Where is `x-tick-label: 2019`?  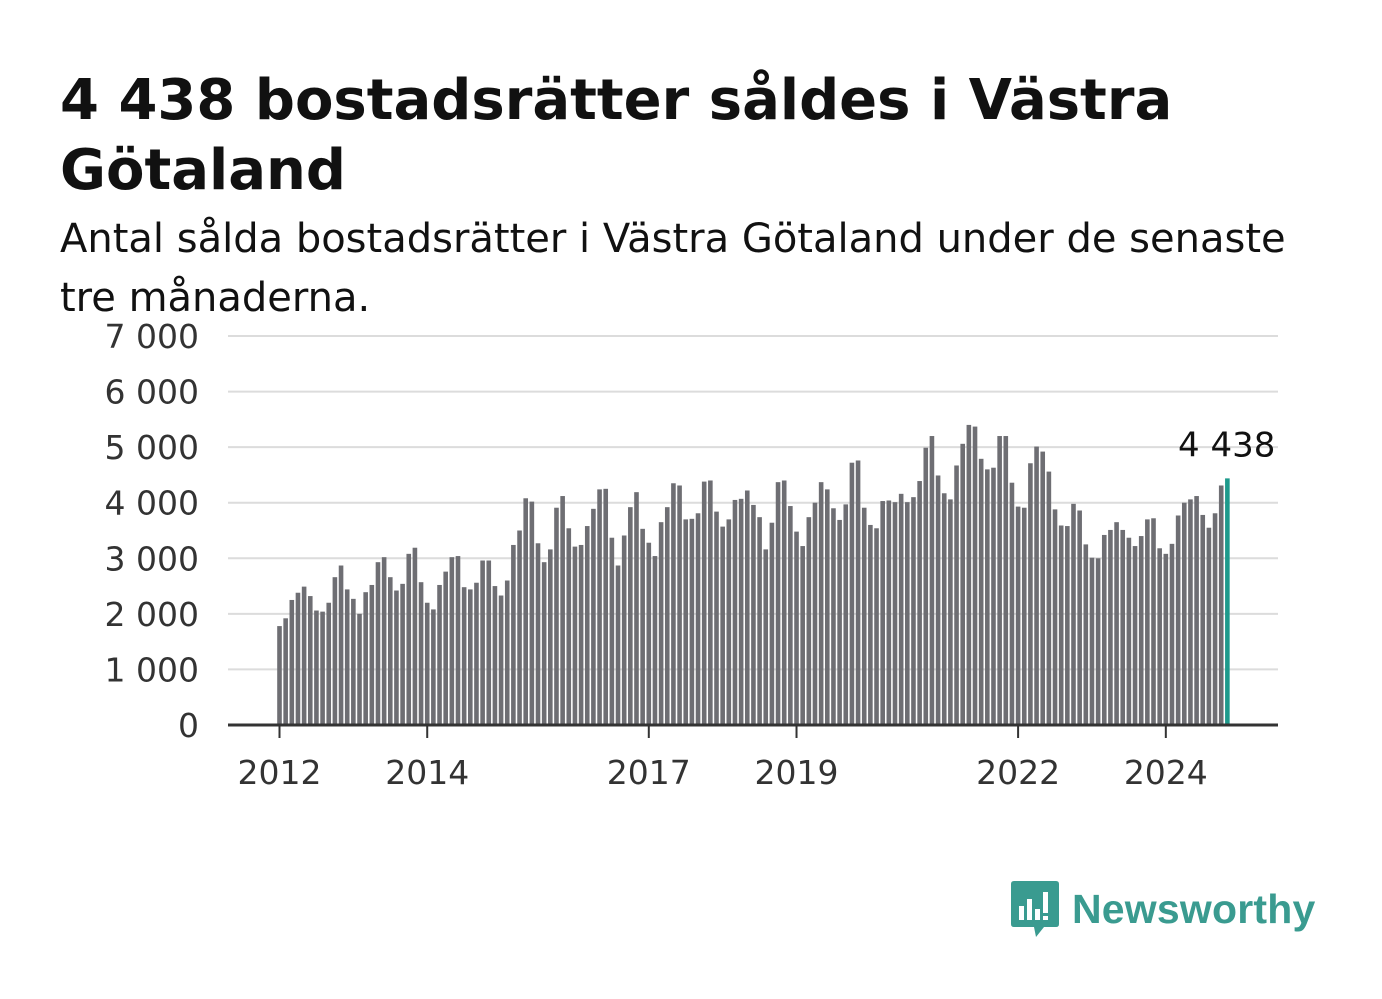 x-tick-label: 2019 is located at coordinates (797, 772).